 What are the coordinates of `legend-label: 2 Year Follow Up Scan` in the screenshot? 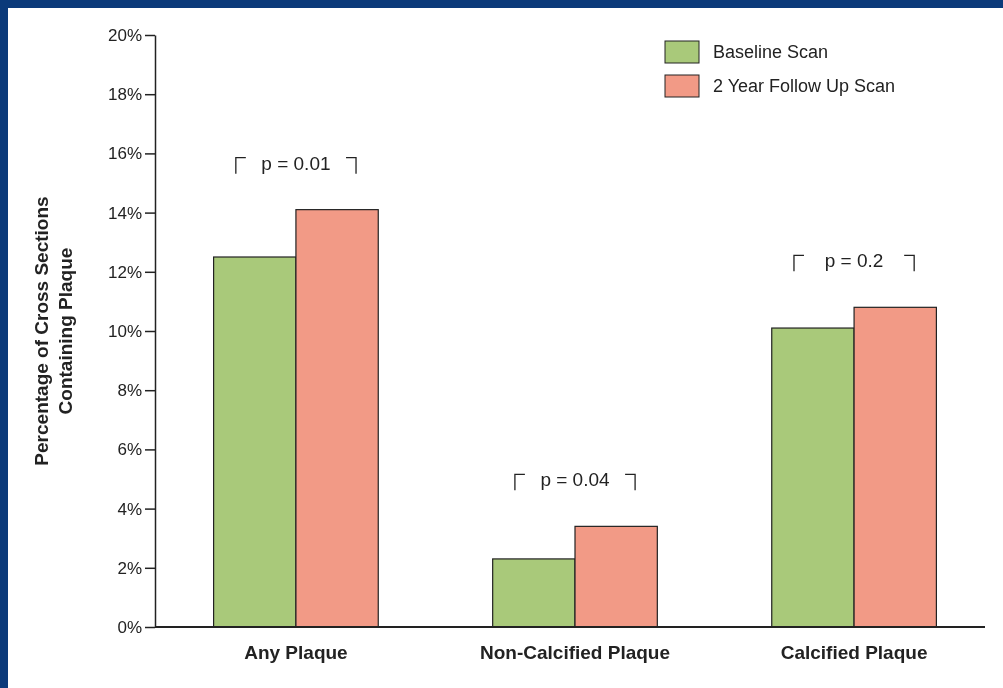 It's located at (804, 86).